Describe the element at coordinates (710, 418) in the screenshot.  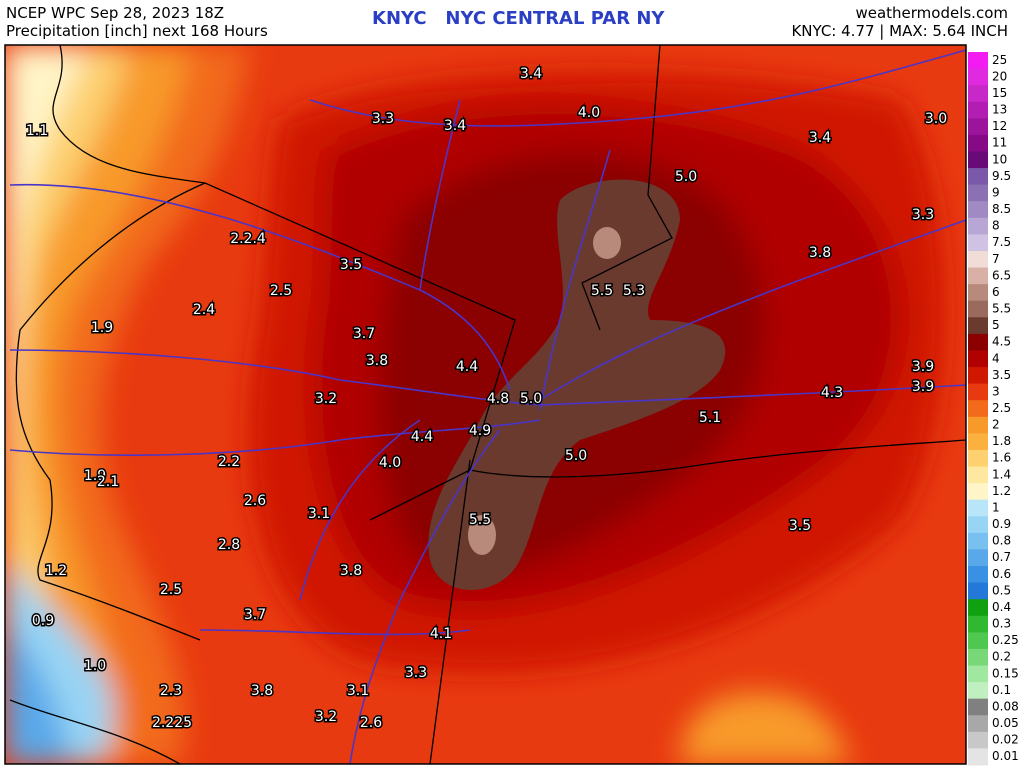
I see `precip-label: 5.1` at that location.